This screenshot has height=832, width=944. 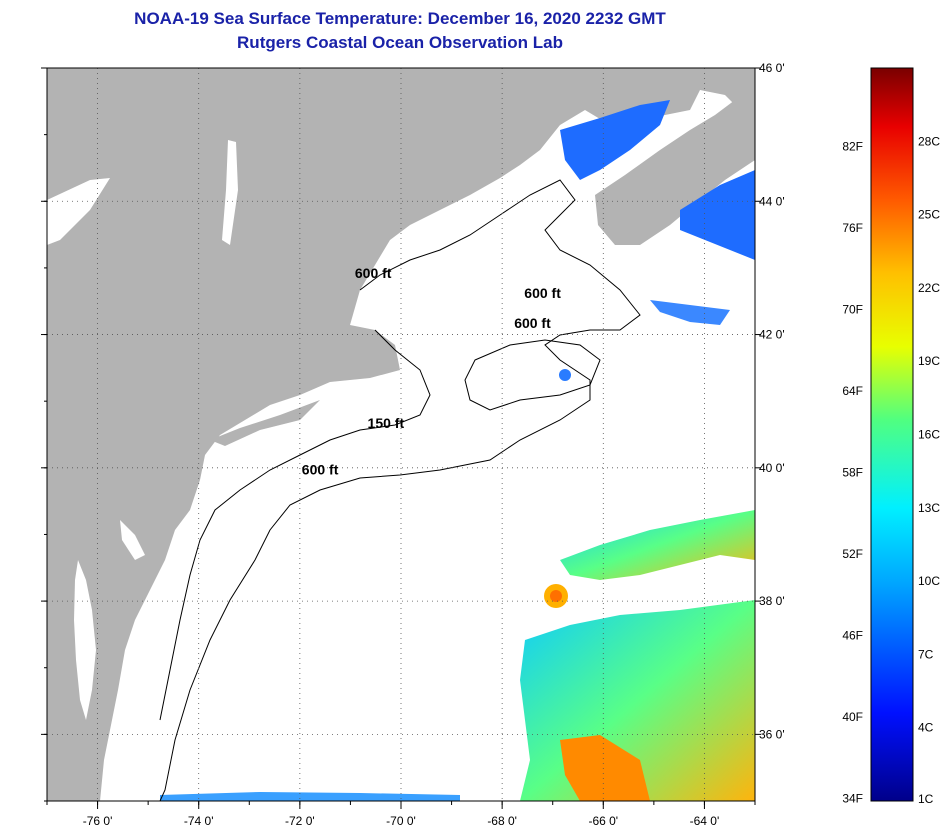 I want to click on colorbar-c-label: 7C, so click(x=926, y=654).